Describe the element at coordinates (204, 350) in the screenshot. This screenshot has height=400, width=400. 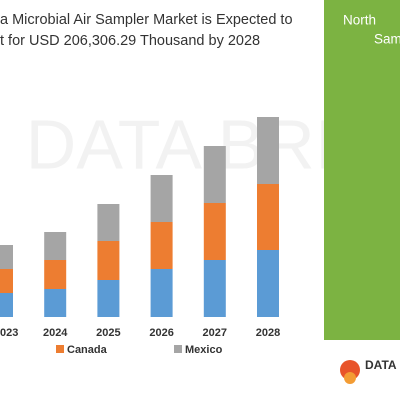
I see `legend-label: Mexico` at that location.